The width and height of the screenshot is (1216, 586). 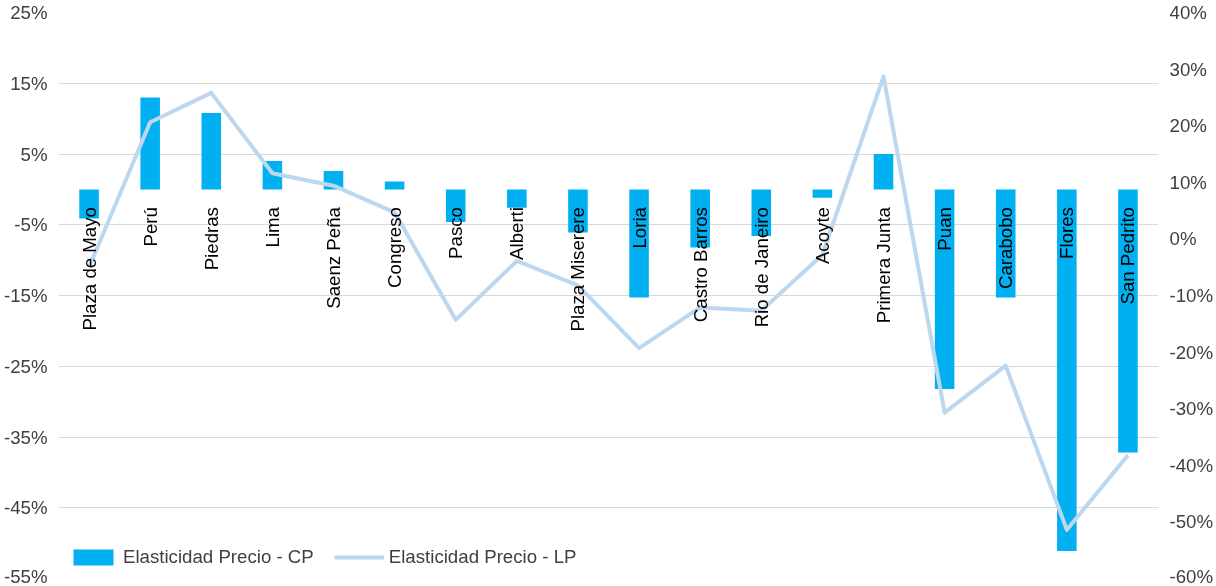 What do you see at coordinates (272, 227) in the screenshot?
I see `x-tick-label: Lima` at bounding box center [272, 227].